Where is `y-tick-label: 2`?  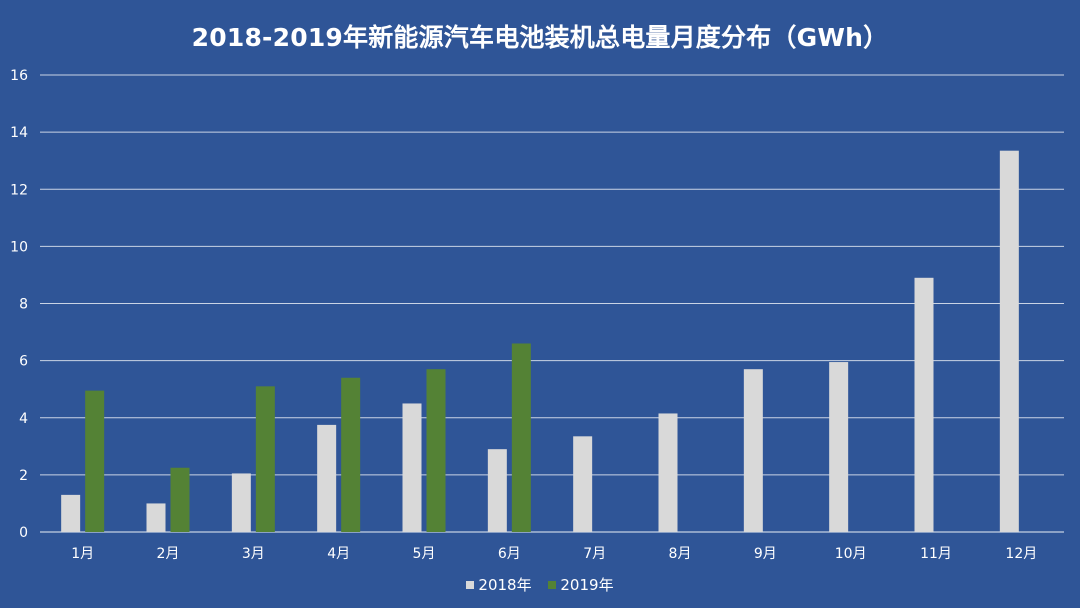 y-tick-label: 2 is located at coordinates (23, 476).